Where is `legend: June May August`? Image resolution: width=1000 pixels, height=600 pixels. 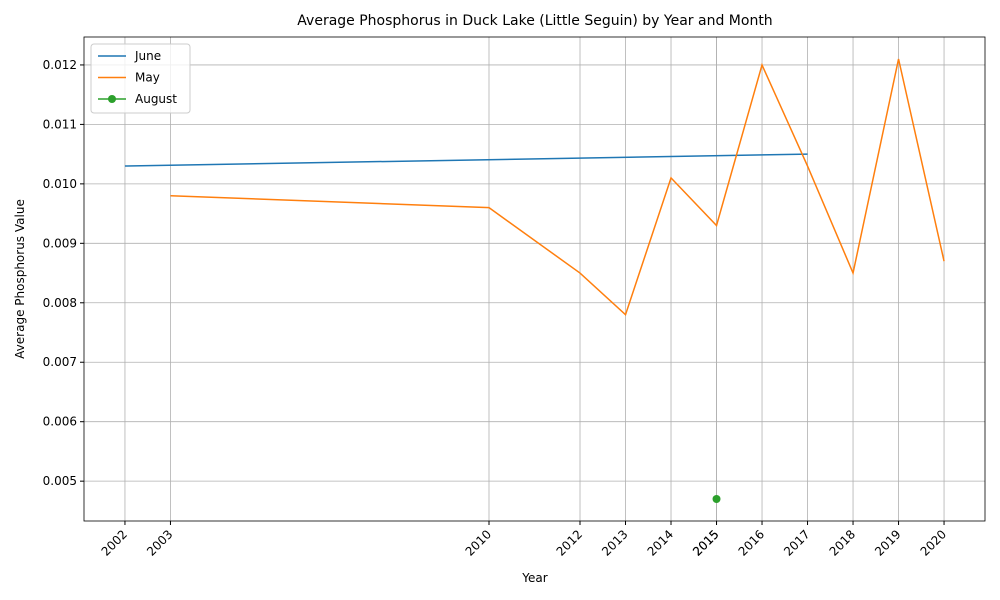 legend: June May August is located at coordinates (140, 78).